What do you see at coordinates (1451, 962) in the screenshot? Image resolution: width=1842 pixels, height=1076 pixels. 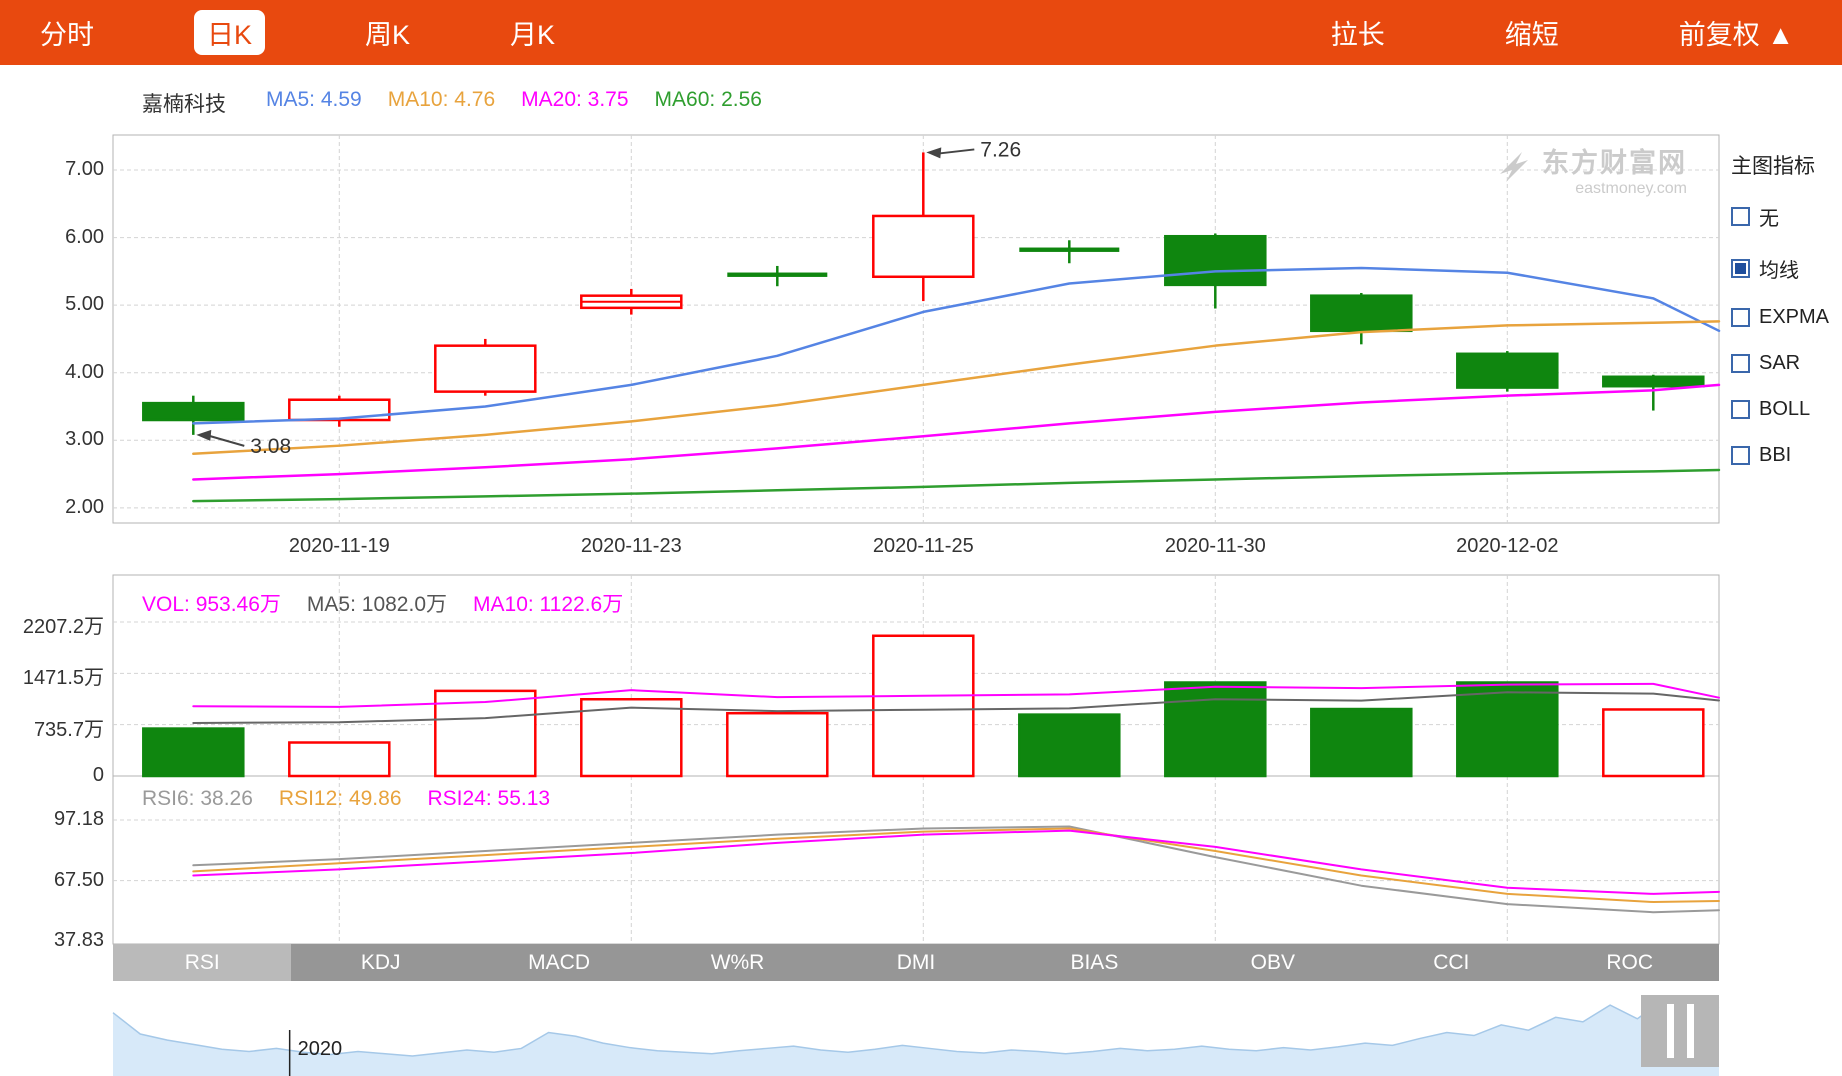 I see `indicator-tab-cci: CCI` at bounding box center [1451, 962].